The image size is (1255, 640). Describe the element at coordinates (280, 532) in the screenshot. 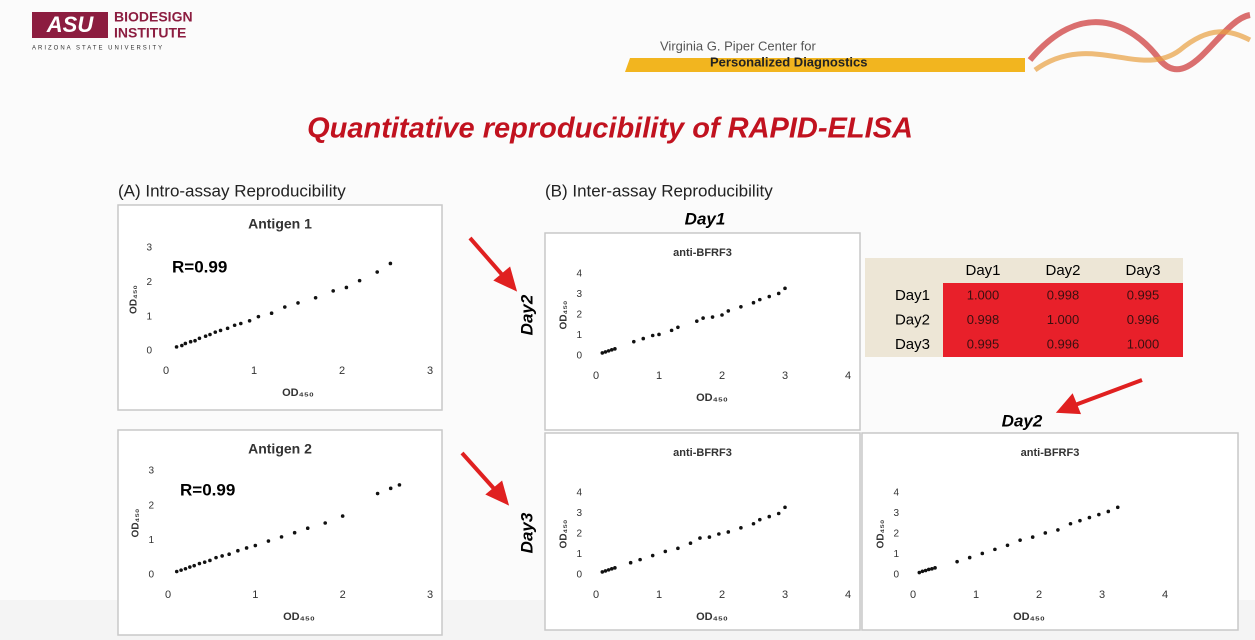

I see `chart: Antigen 2 R=0.99 0 1 2 3 0 1 2 3 OD₄₅₀ OD₄₅₀` at that location.